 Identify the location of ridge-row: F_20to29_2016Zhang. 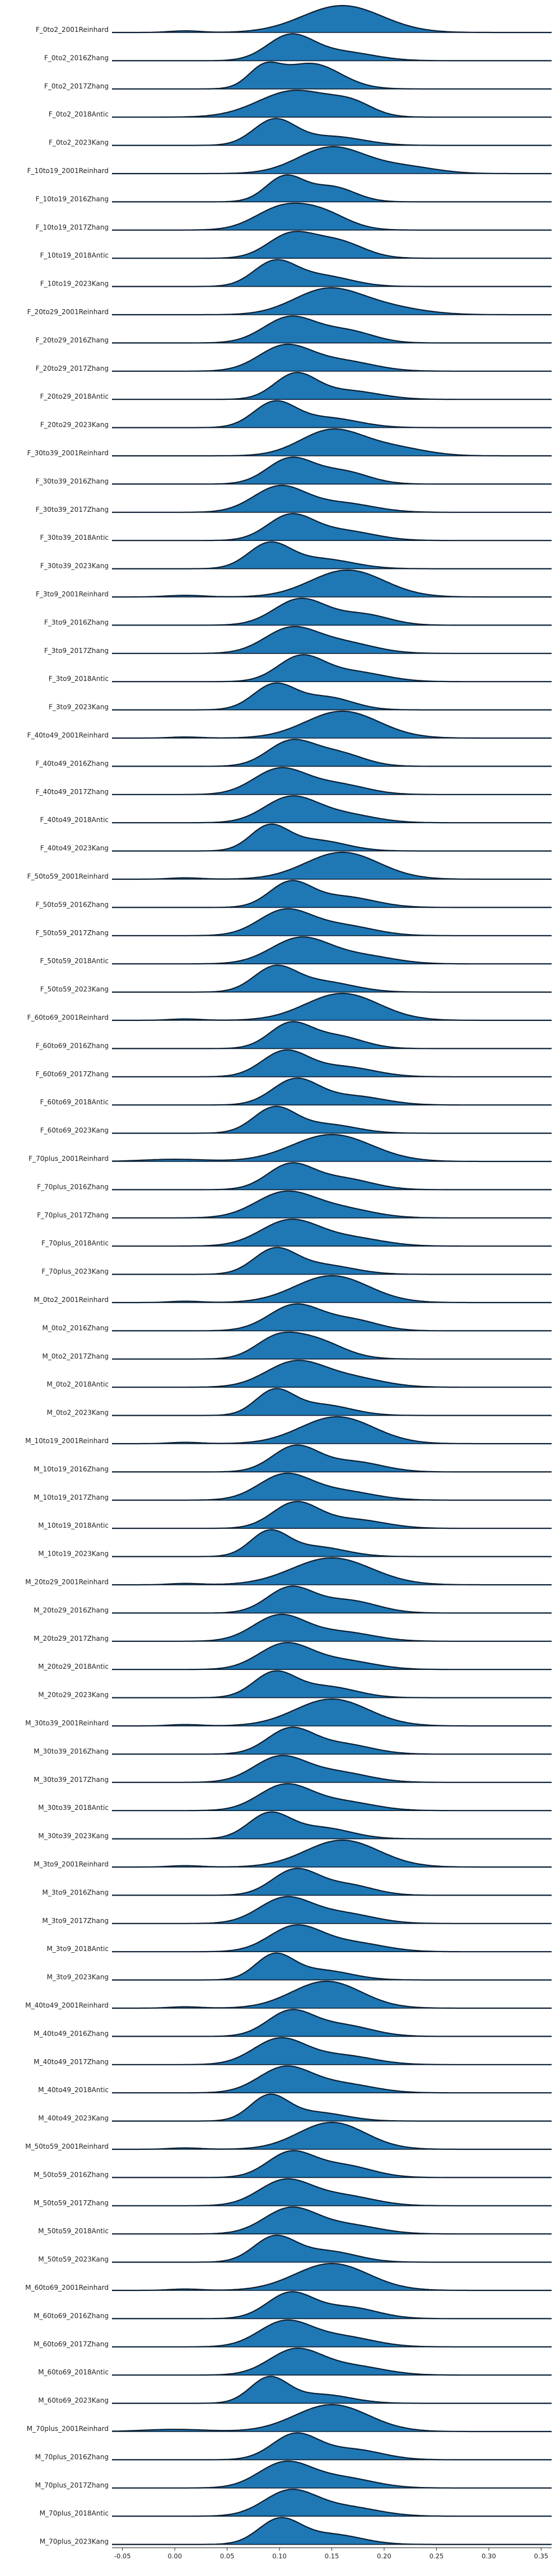
(294, 330).